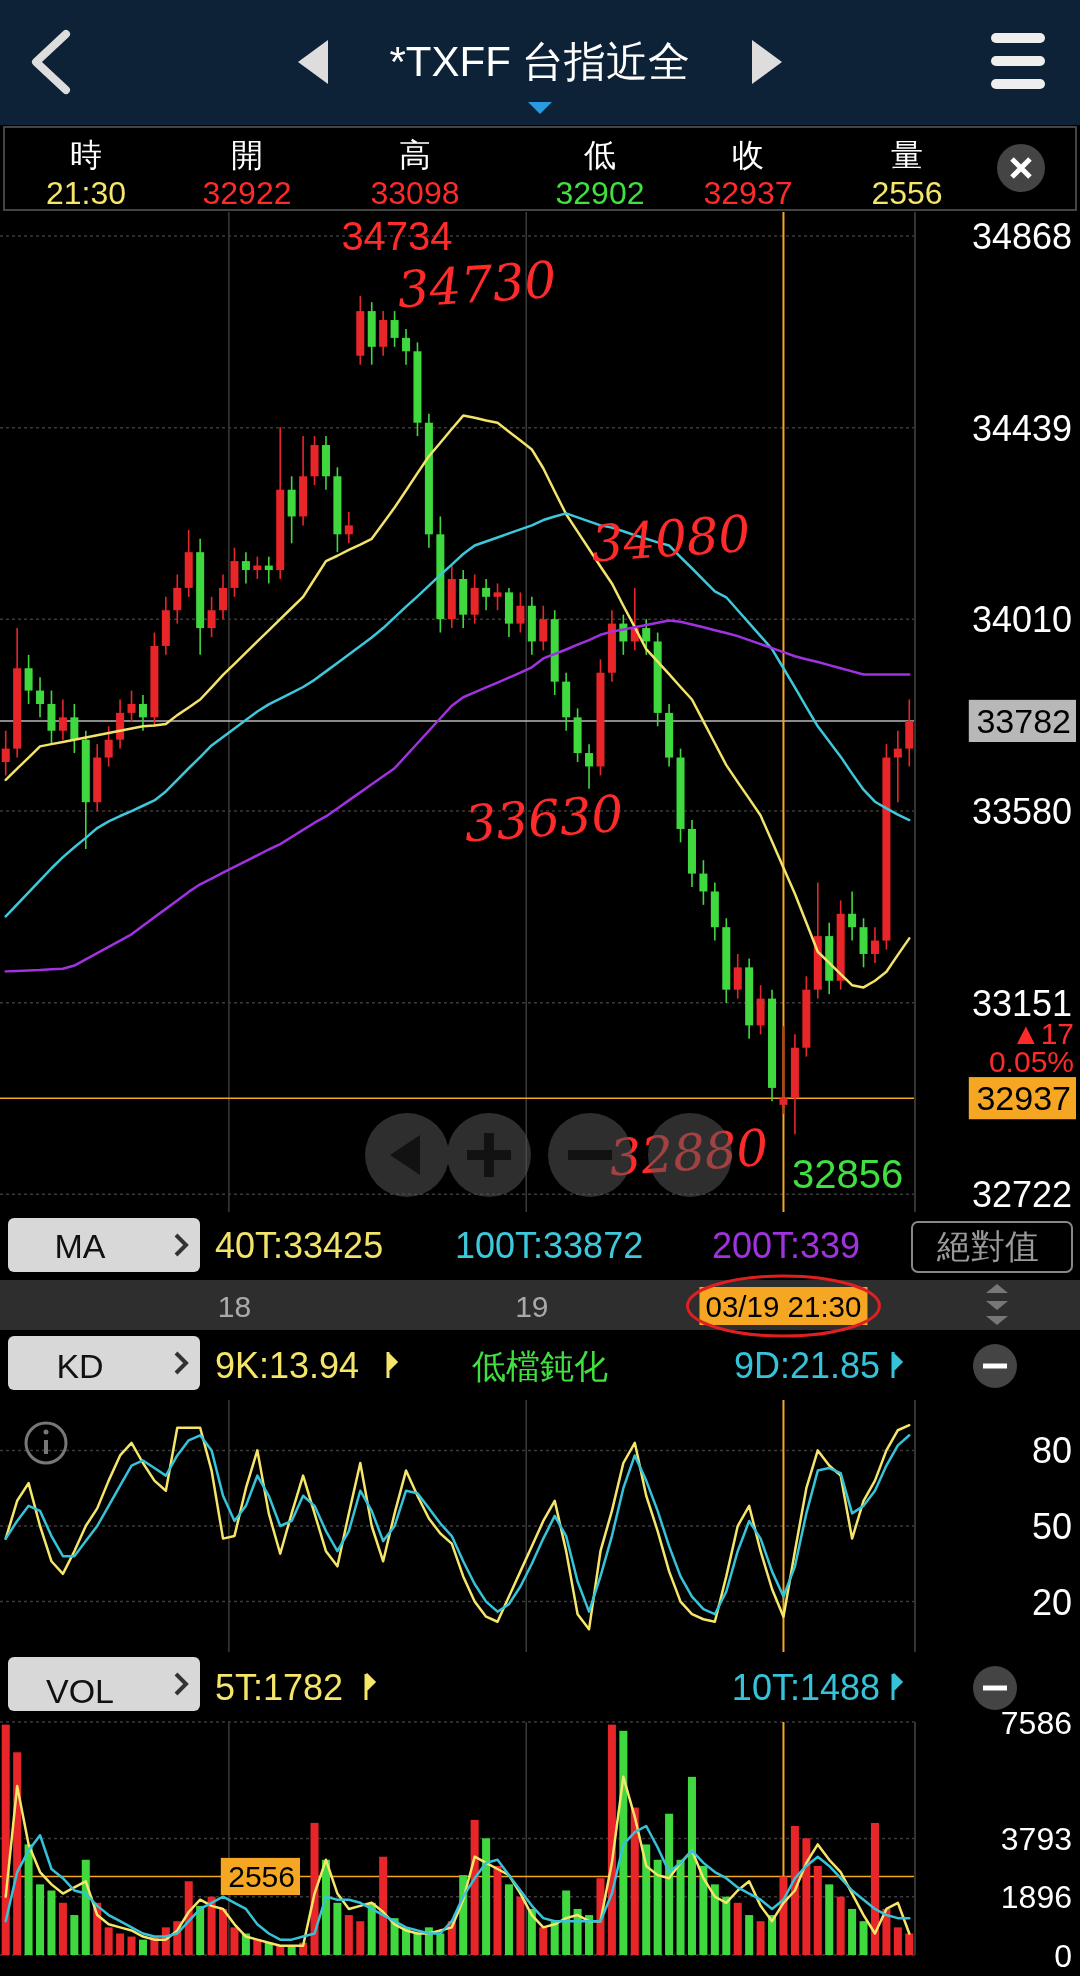 Image resolution: width=1080 pixels, height=1976 pixels. Describe the element at coordinates (80, 1366) in the screenshot. I see `text: KD` at that location.